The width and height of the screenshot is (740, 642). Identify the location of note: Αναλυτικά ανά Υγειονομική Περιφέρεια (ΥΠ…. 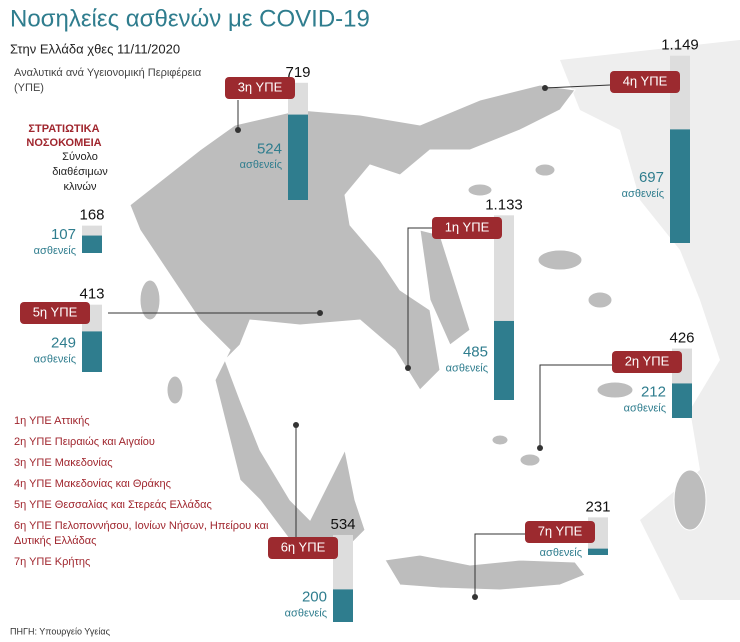
(108, 80).